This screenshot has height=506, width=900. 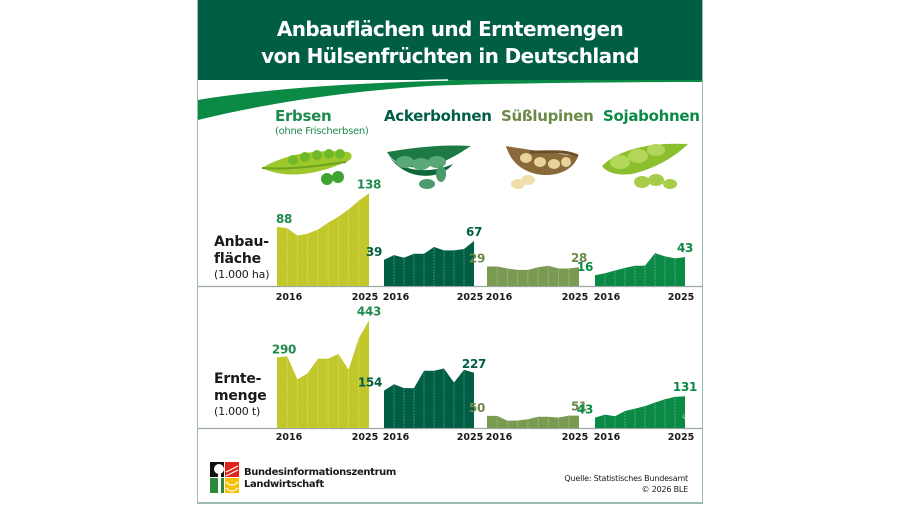 What do you see at coordinates (306, 167) in the screenshot?
I see `pea-pod-icon` at bounding box center [306, 167].